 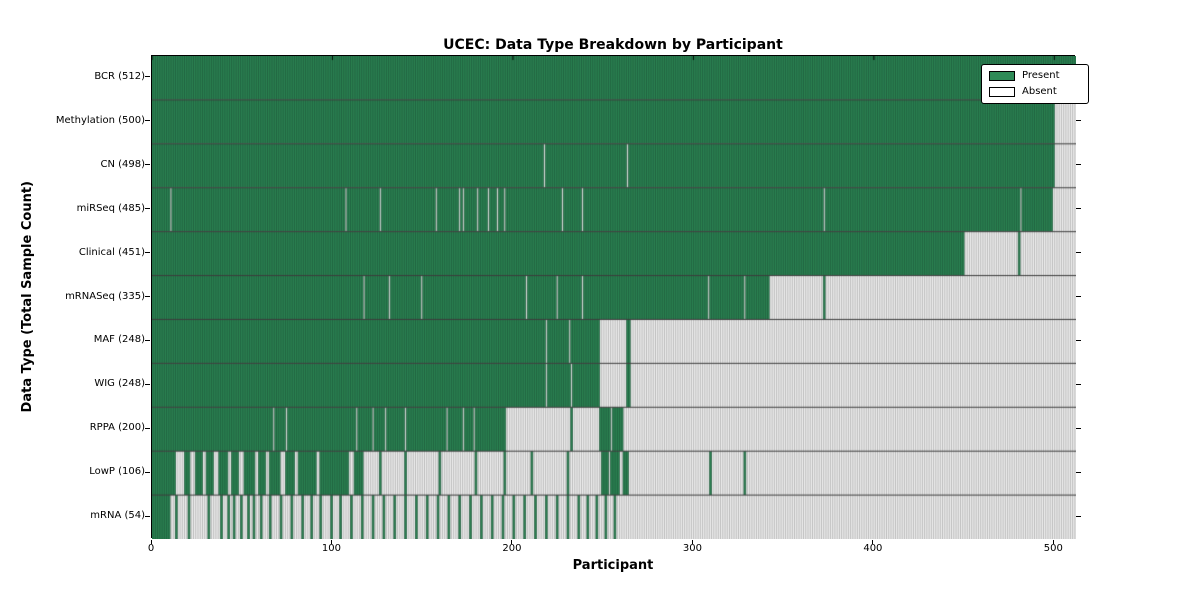 I want to click on row-label-cn: CN (498), so click(x=122, y=164).